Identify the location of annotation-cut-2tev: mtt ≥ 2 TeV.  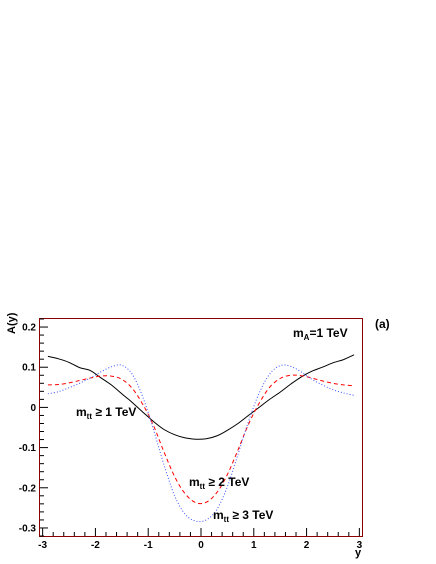
(219, 483).